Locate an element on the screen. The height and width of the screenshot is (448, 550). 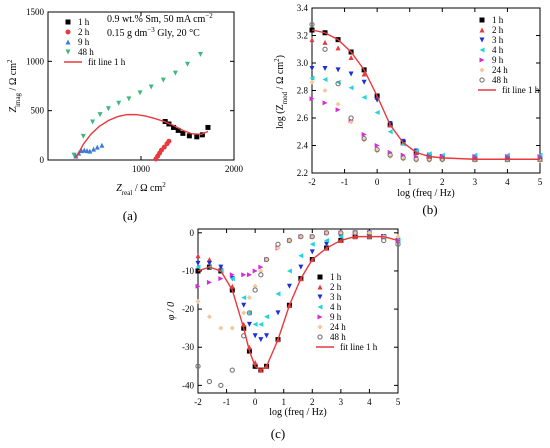
y-tick-label: 3.2 is located at coordinates (302, 36).